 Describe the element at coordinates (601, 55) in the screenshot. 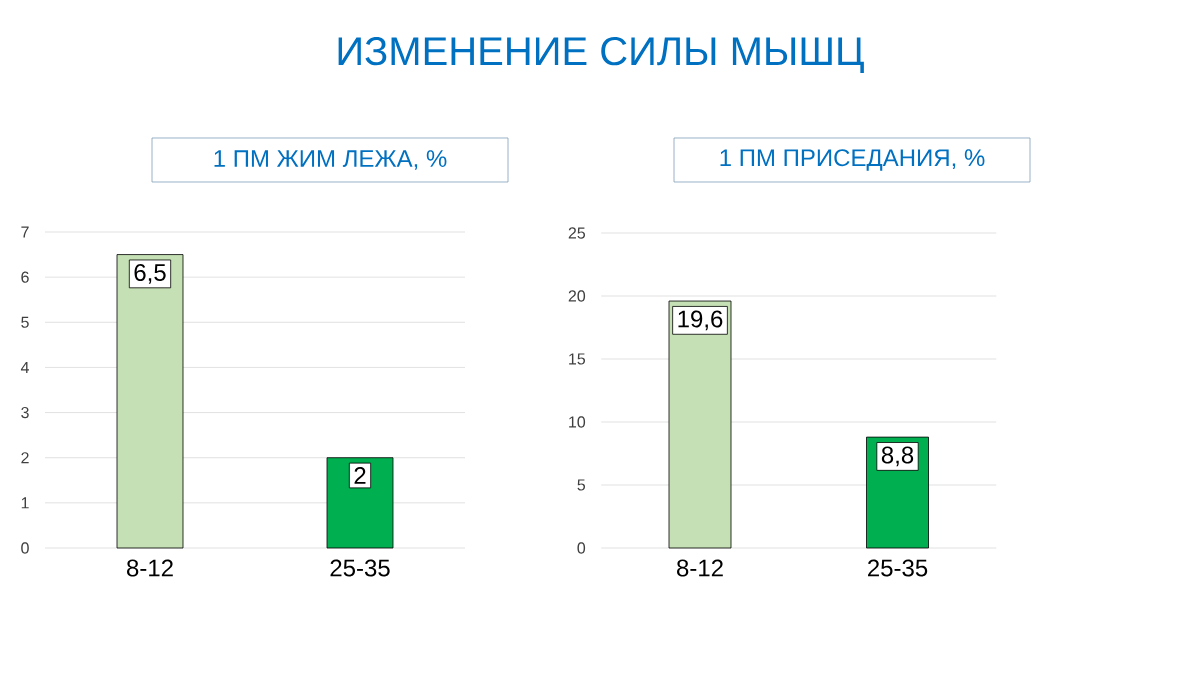

I see `text: ИЗМЕНЕНИЕ СИЛЫ МЫШЦ` at that location.